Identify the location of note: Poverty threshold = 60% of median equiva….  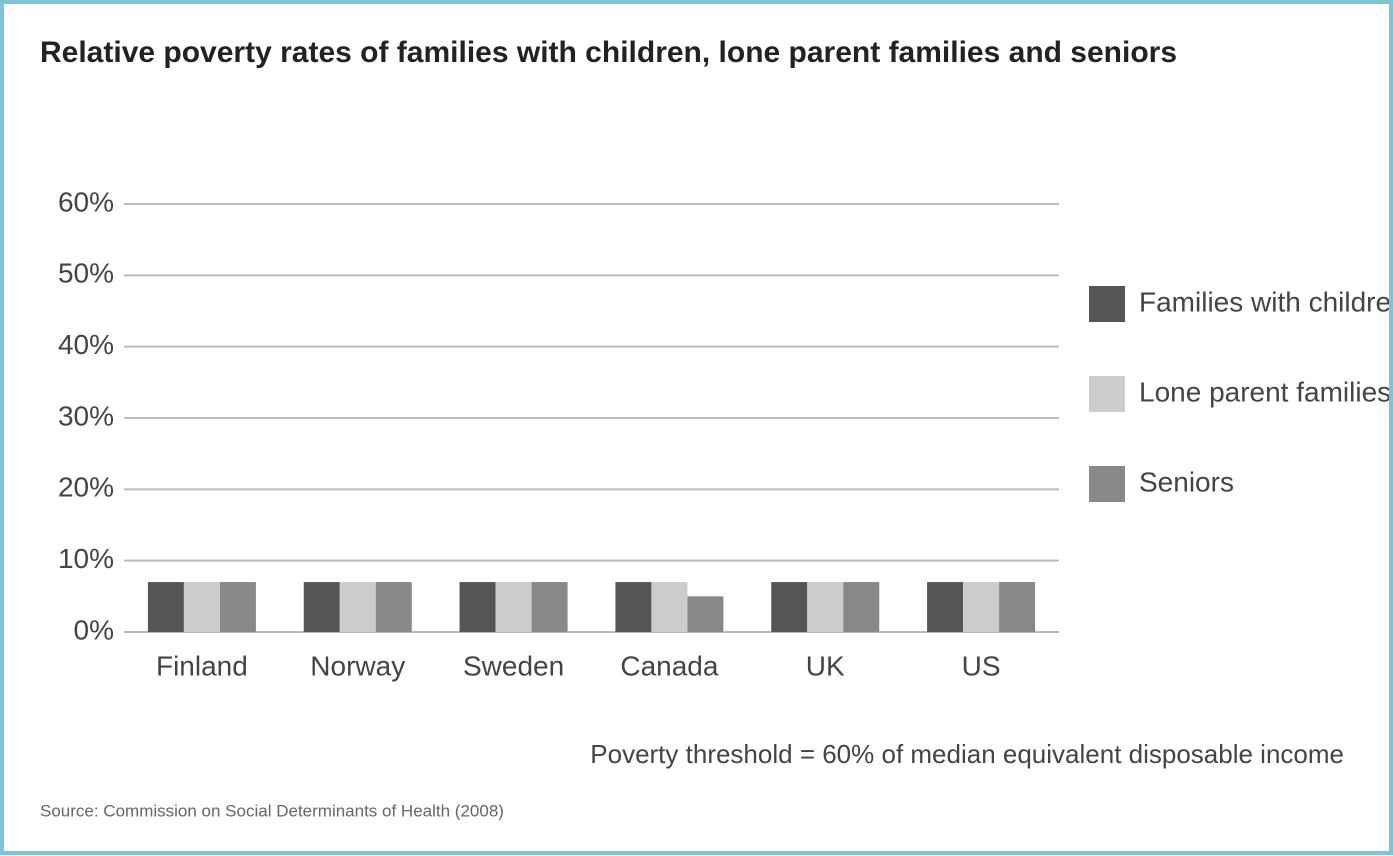
(967, 754).